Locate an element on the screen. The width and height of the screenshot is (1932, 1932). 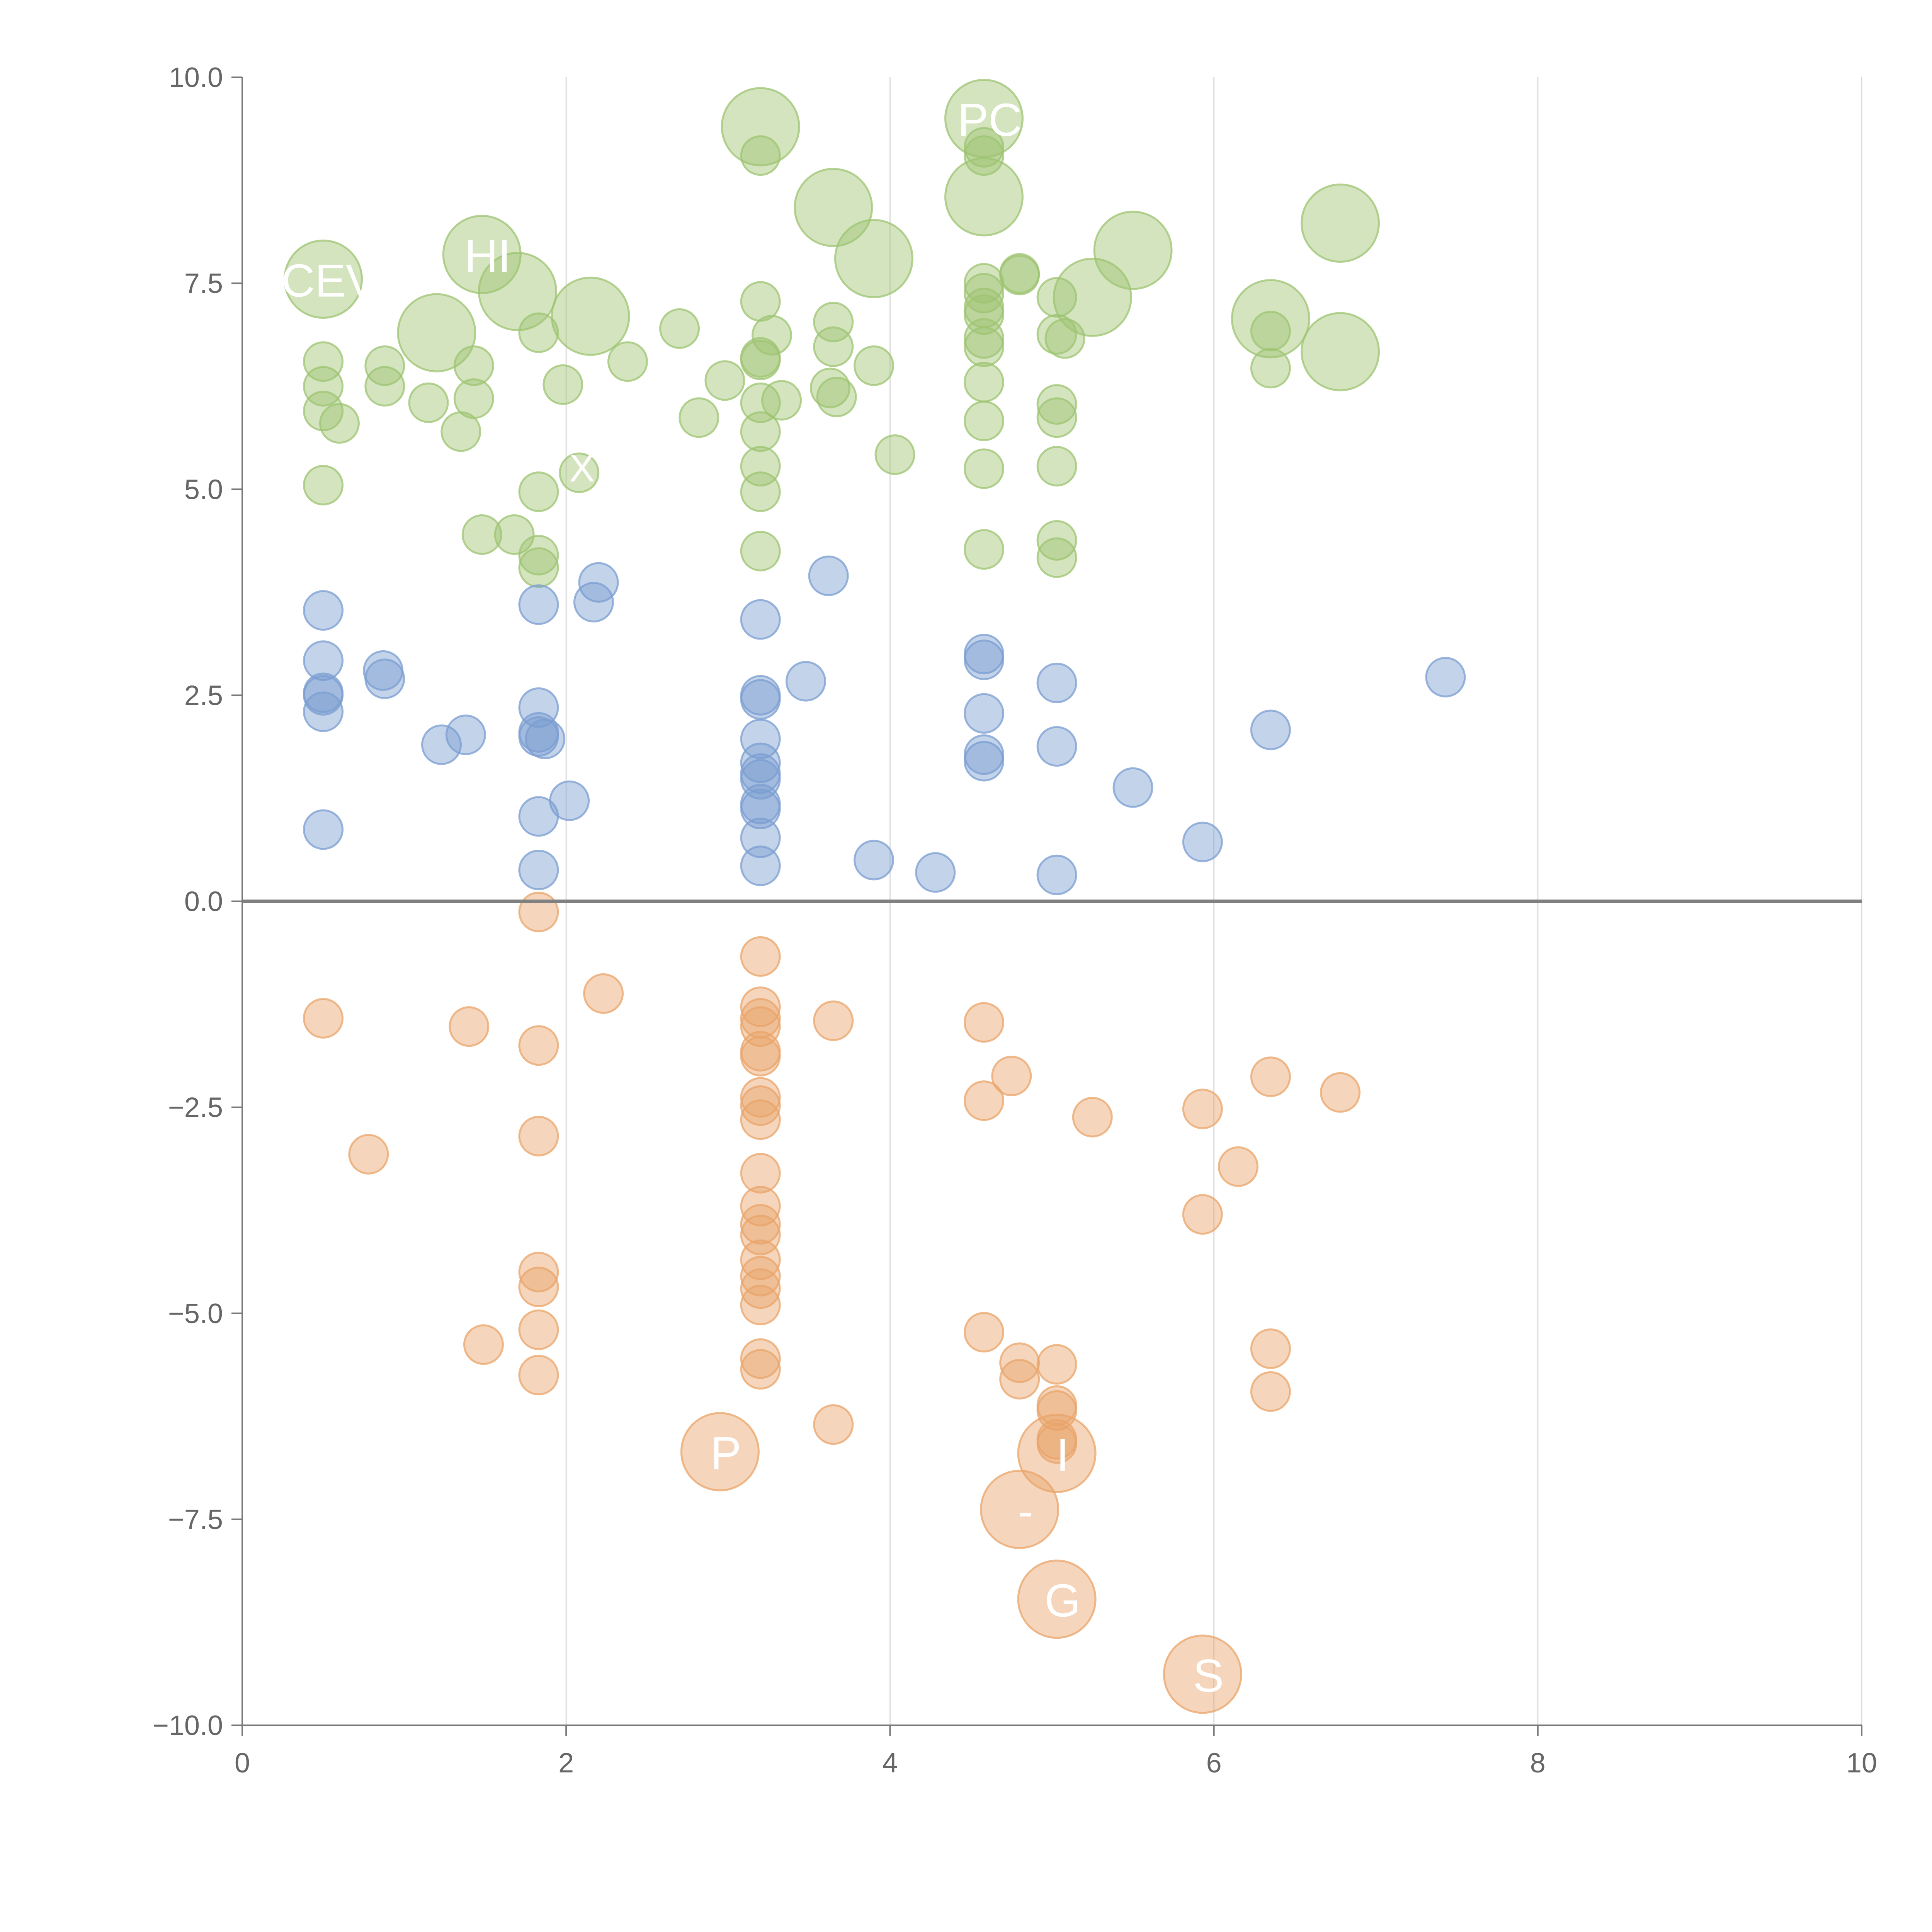
x-tick-label: 8 is located at coordinates (1538, 1764).